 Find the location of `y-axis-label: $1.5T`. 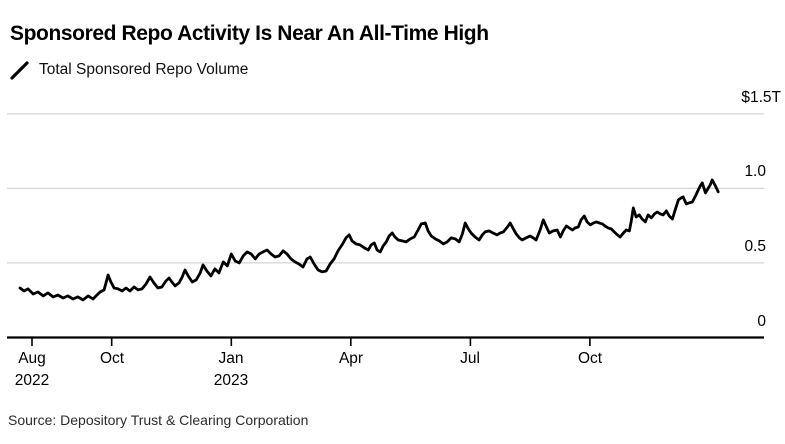

y-axis-label: $1.5T is located at coordinates (761, 97).